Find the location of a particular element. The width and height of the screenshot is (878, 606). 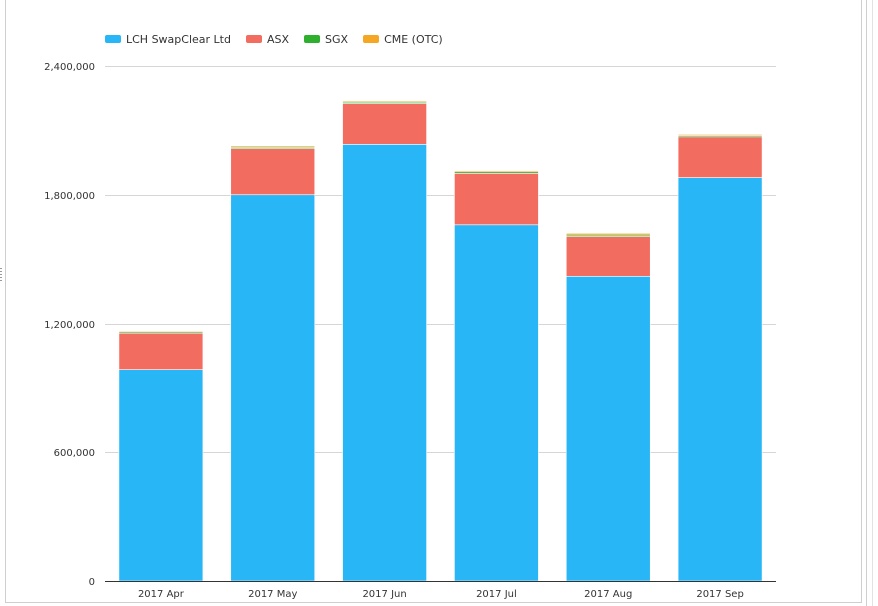

x-tick-label: 2017 Aug is located at coordinates (608, 594).